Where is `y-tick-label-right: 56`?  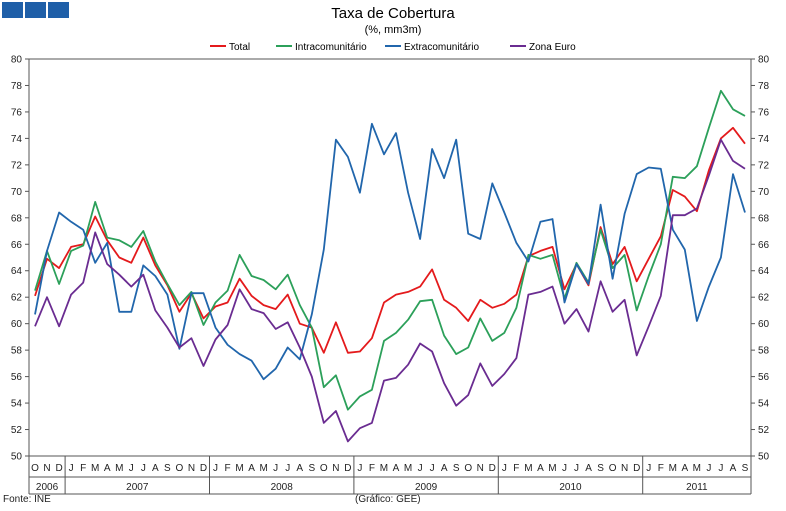
y-tick-label-right: 56 is located at coordinates (764, 377).